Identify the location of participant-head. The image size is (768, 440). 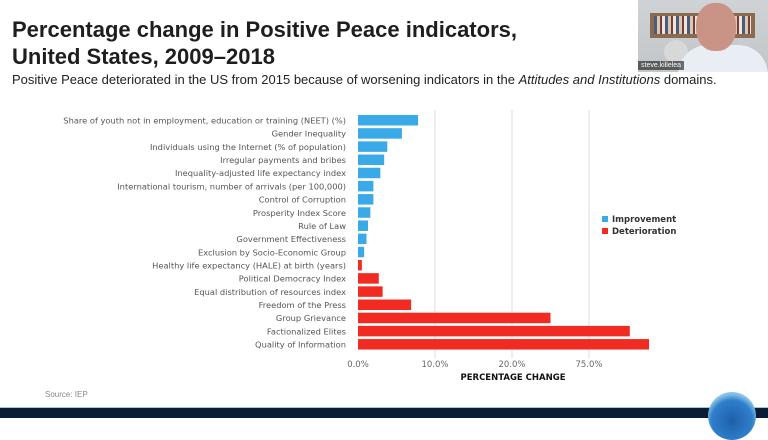
(716, 27).